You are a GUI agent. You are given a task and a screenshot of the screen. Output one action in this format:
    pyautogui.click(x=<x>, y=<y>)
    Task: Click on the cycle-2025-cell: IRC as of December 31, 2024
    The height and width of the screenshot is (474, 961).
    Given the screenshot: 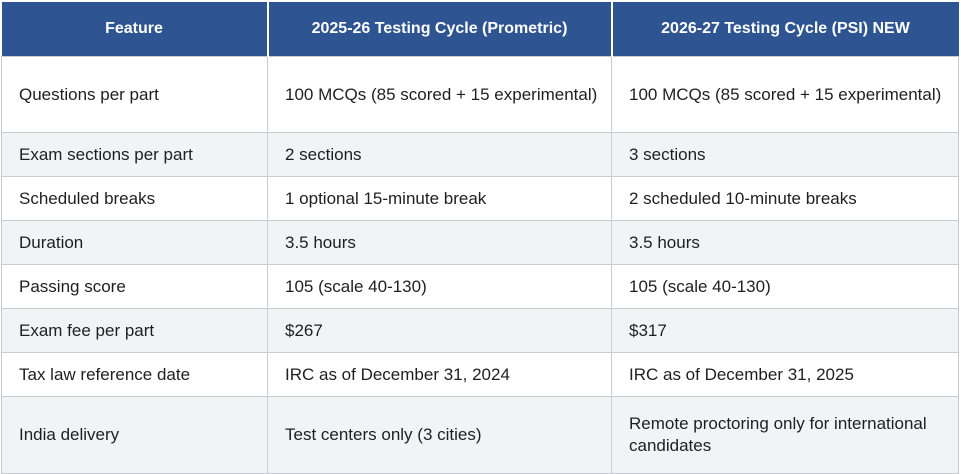 What is the action you would take?
    pyautogui.click(x=439, y=374)
    